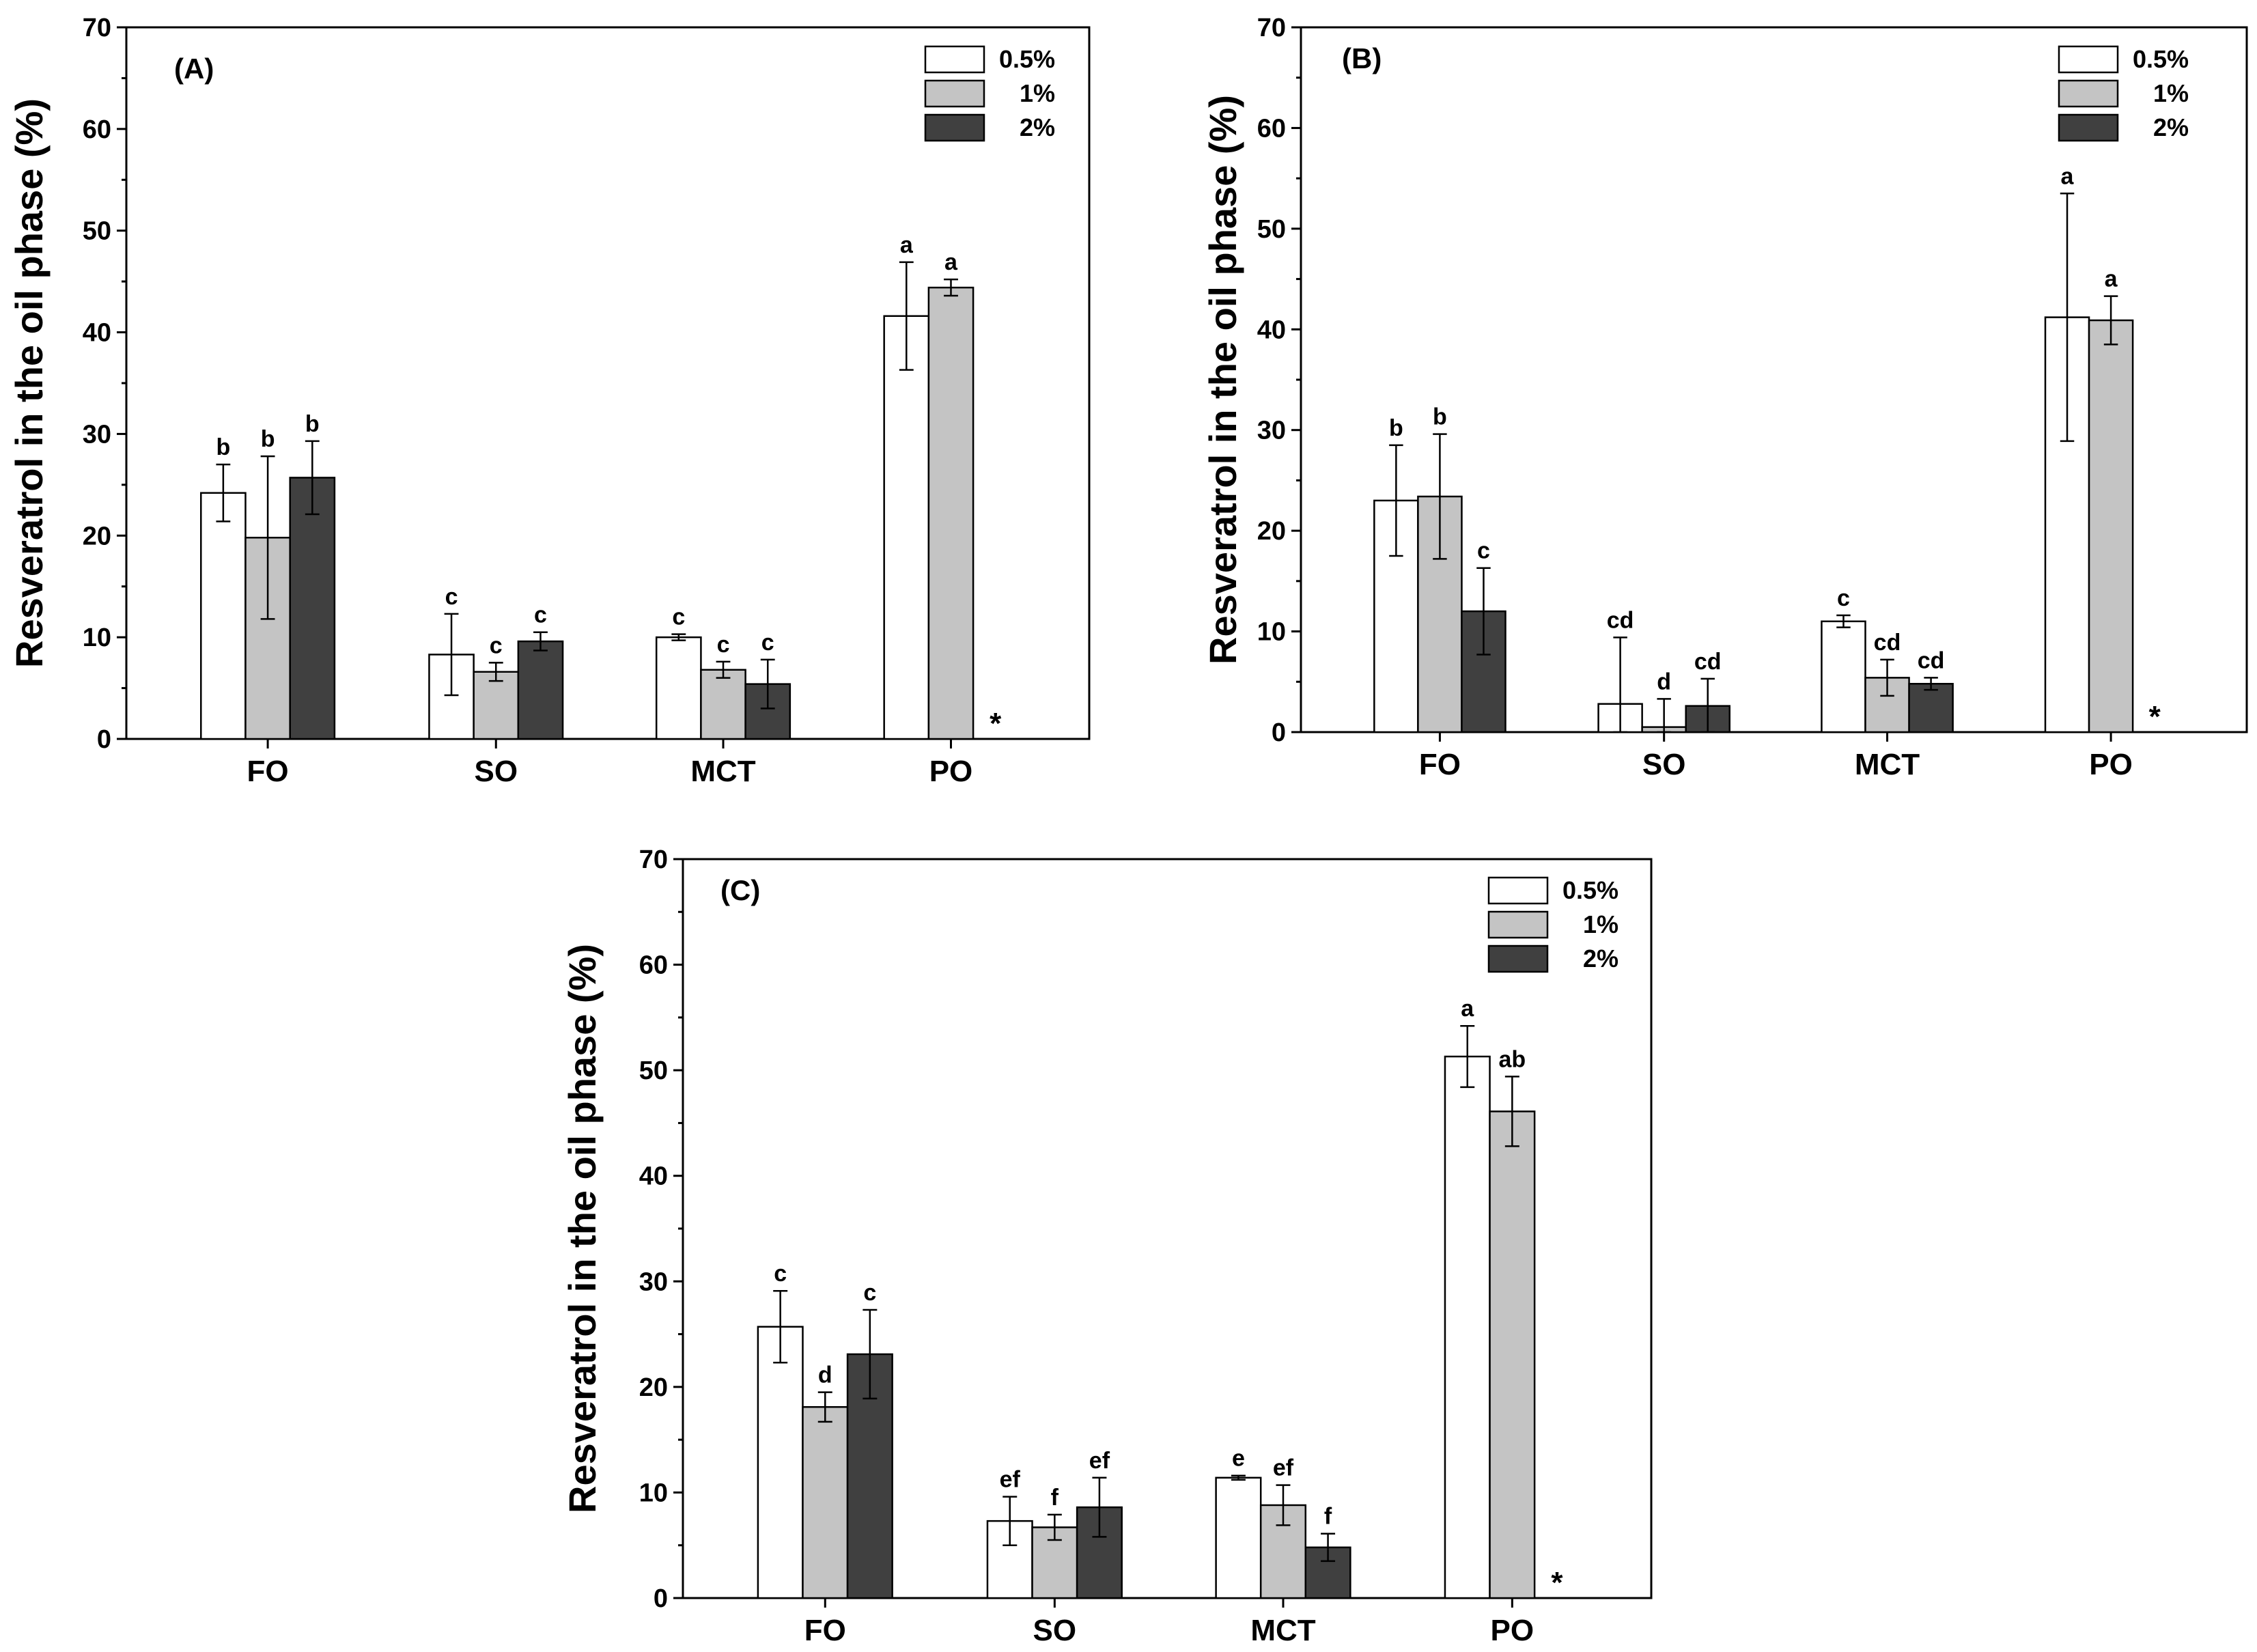 The image size is (2257, 1652). What do you see at coordinates (767, 711) in the screenshot?
I see `bar-s2-mct` at bounding box center [767, 711].